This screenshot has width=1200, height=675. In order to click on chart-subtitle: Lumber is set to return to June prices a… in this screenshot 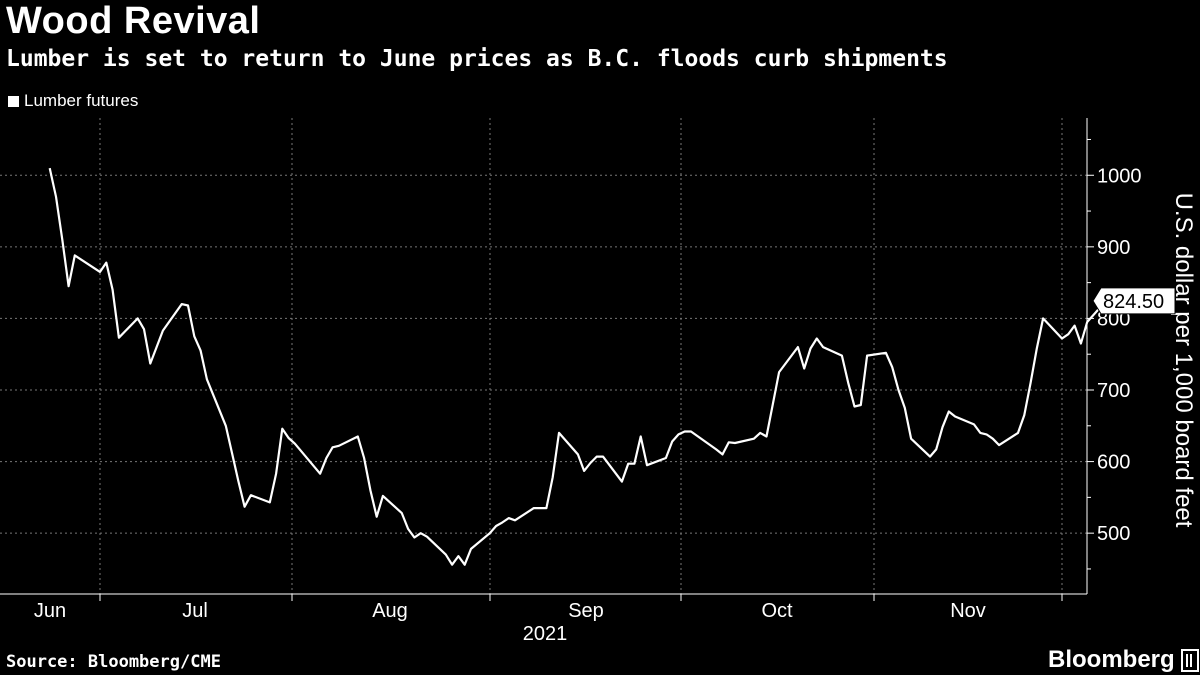, I will do `click(477, 59)`.